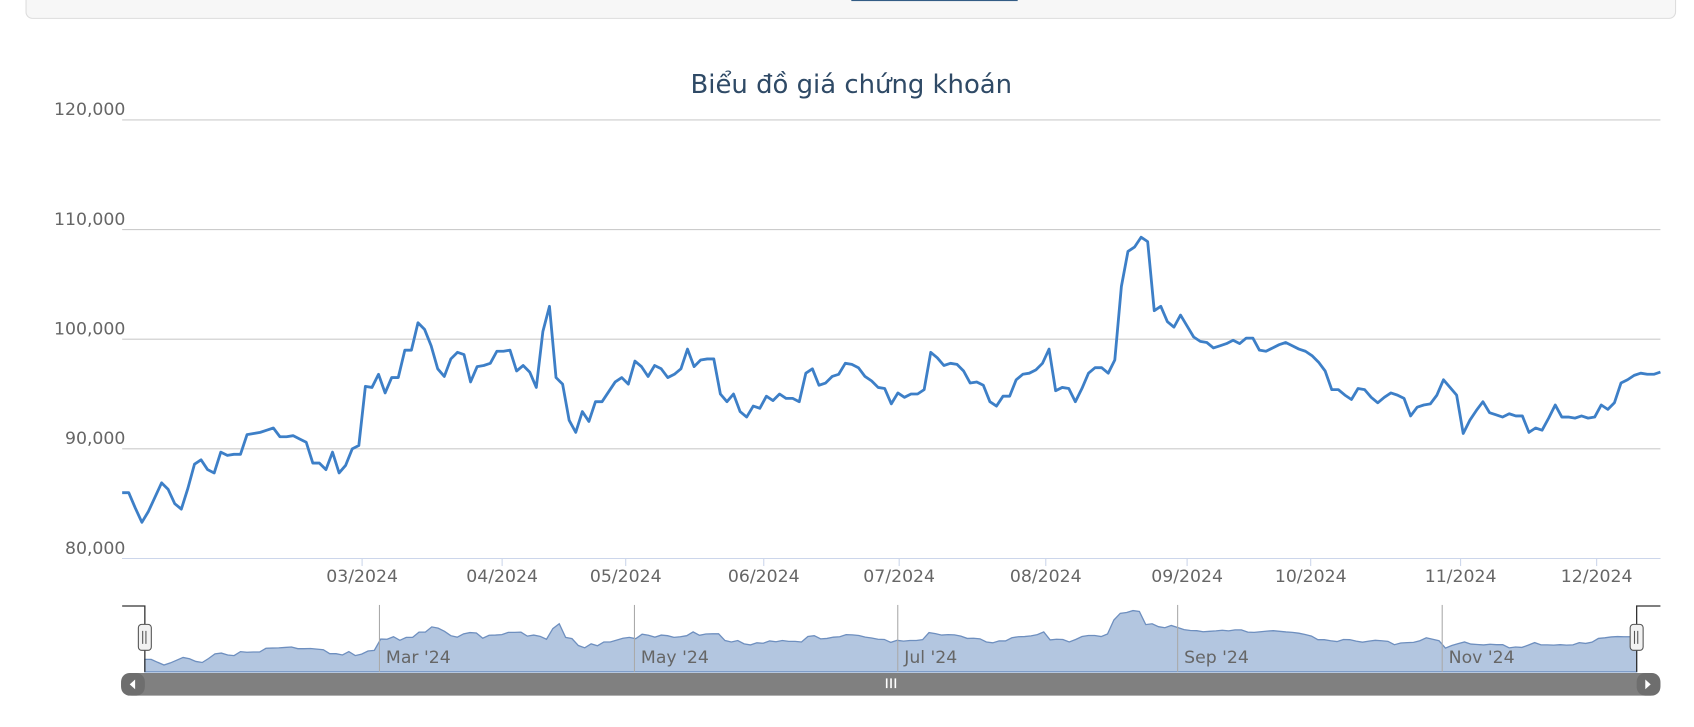 The height and width of the screenshot is (727, 1694). What do you see at coordinates (95, 549) in the screenshot?
I see `y-tick-label: 80,000` at bounding box center [95, 549].